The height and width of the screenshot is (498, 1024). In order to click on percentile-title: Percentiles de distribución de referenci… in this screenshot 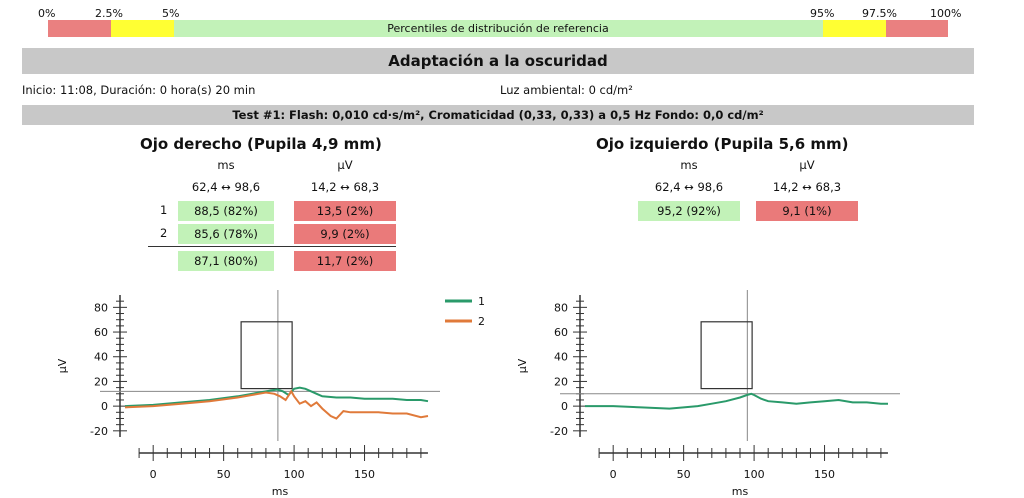, I will do `click(498, 28)`.